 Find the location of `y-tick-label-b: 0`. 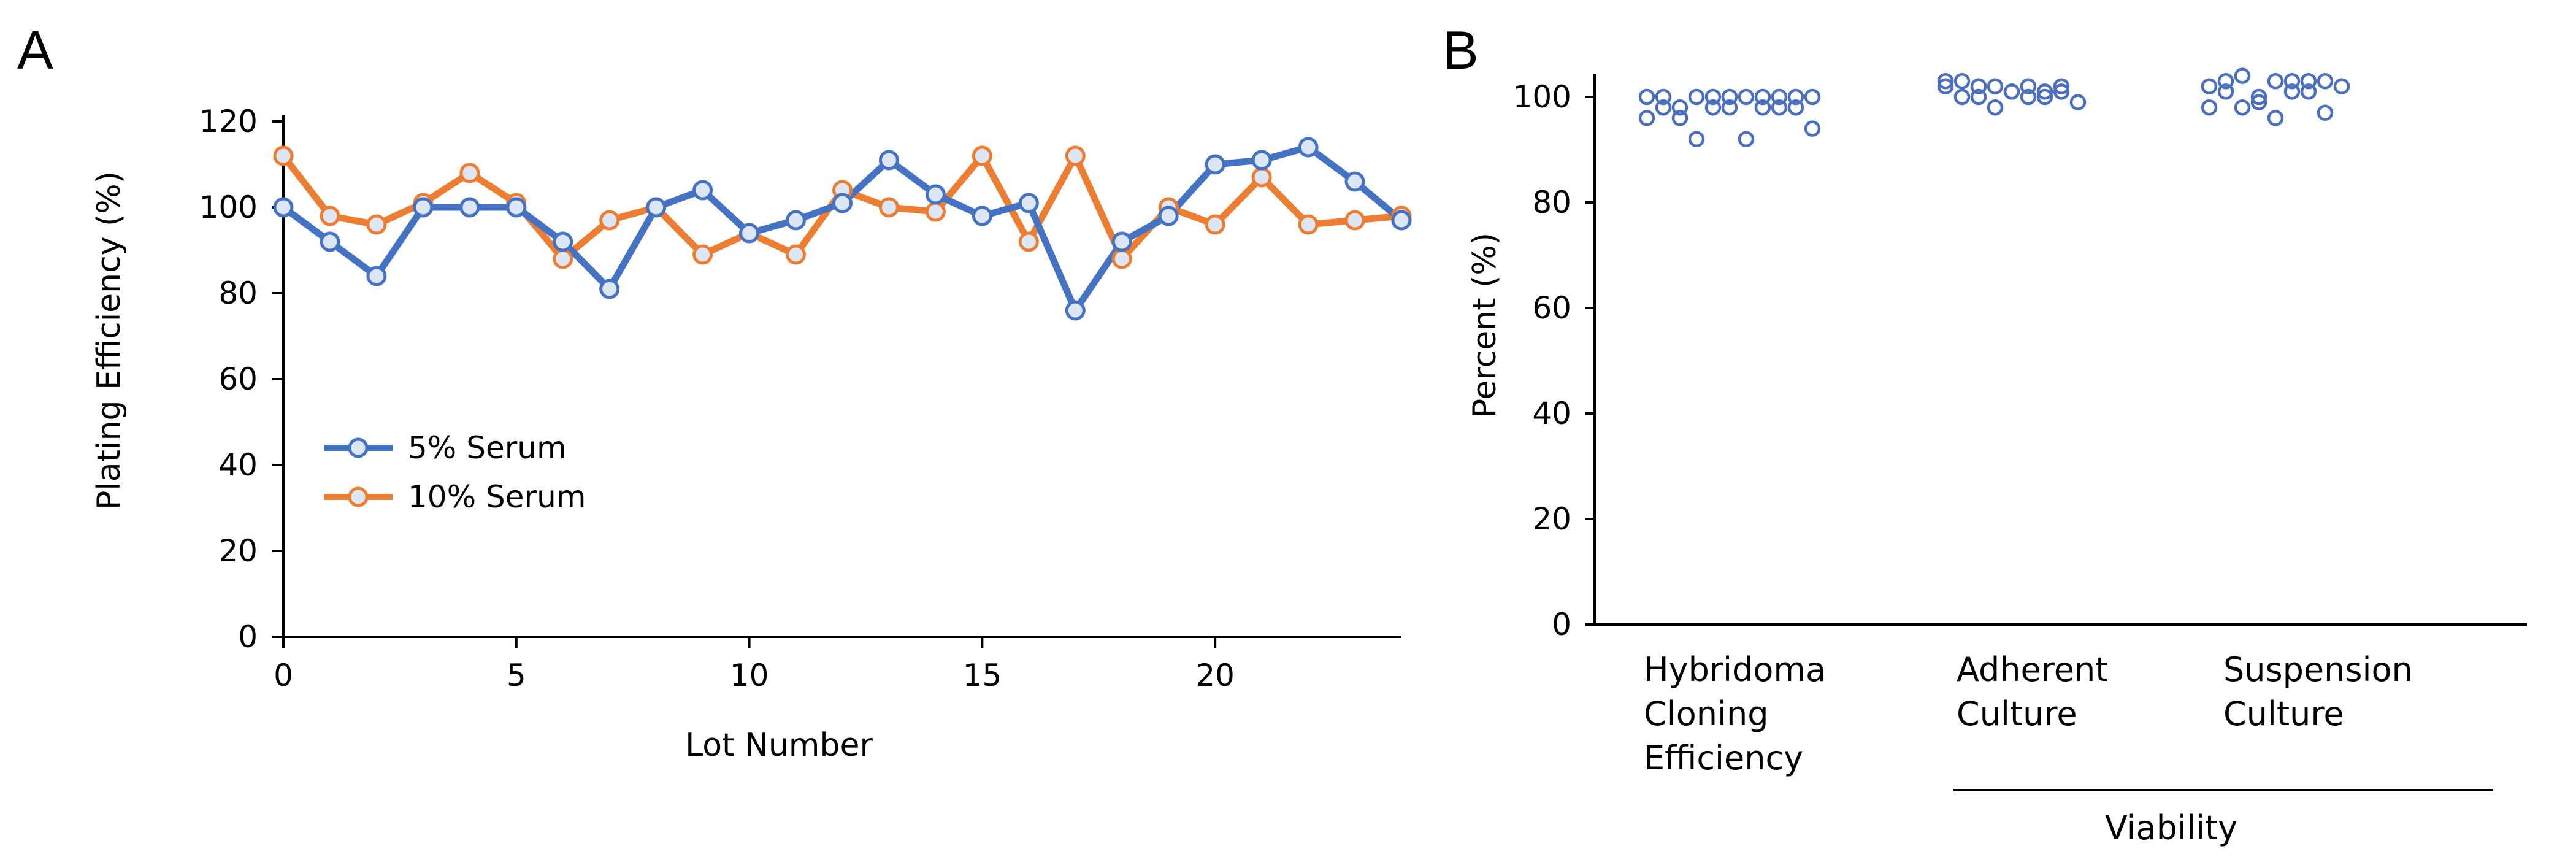

y-tick-label-b: 0 is located at coordinates (1561, 624).